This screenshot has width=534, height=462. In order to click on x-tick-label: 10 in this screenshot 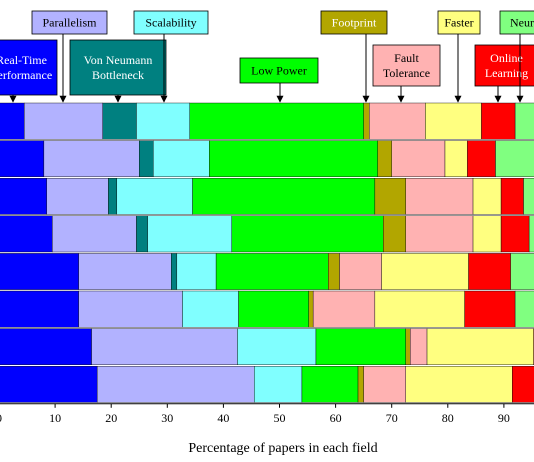, I will do `click(55, 418)`.